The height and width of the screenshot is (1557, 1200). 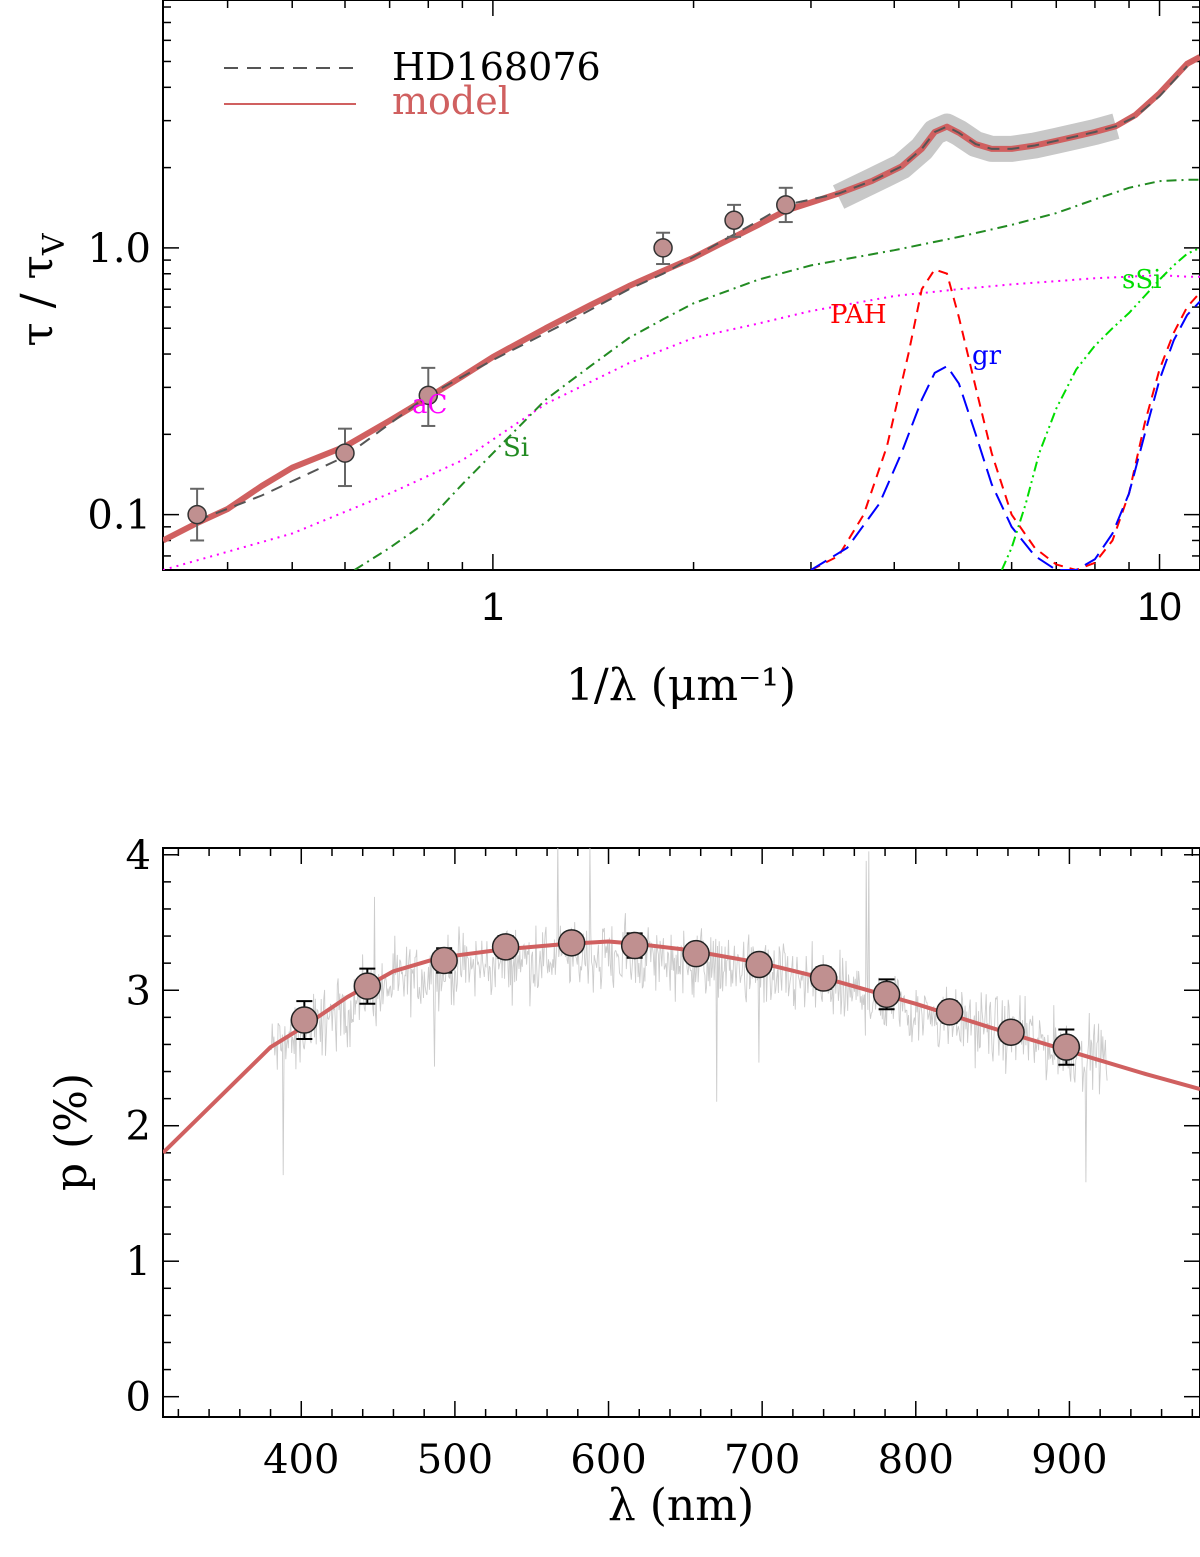 What do you see at coordinates (138, 1127) in the screenshot?
I see `bottom-y-tick-label-2: 2` at bounding box center [138, 1127].